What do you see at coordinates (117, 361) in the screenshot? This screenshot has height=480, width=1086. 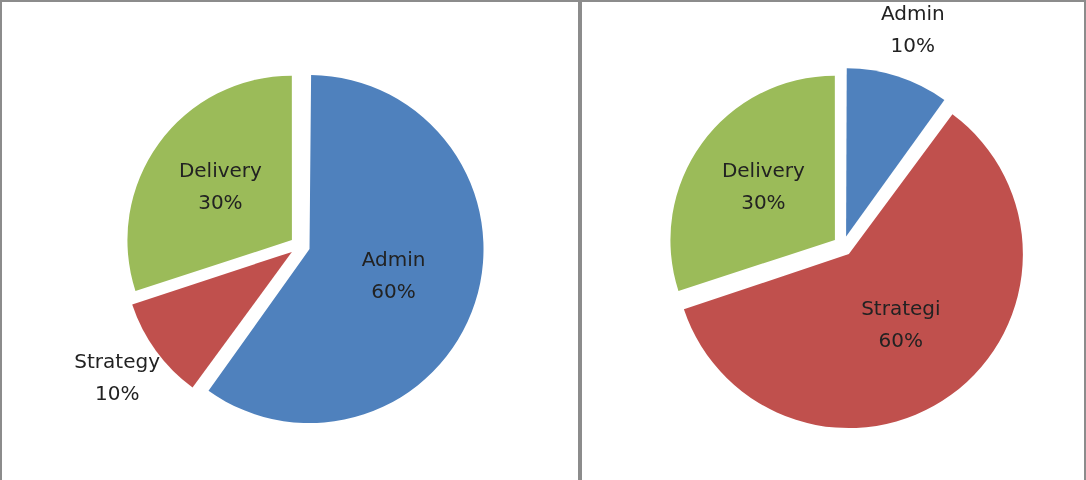 I see `slice-label: Strategy` at bounding box center [117, 361].